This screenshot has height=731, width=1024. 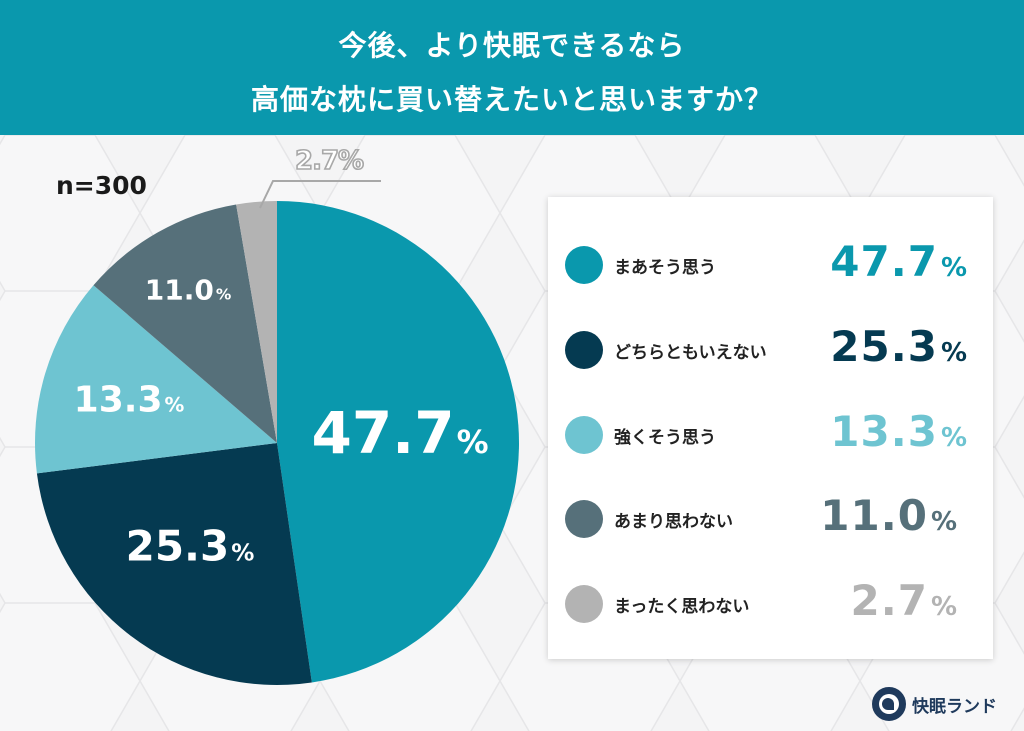 What do you see at coordinates (177, 546) in the screenshot?
I see `slice-value: 25.3` at bounding box center [177, 546].